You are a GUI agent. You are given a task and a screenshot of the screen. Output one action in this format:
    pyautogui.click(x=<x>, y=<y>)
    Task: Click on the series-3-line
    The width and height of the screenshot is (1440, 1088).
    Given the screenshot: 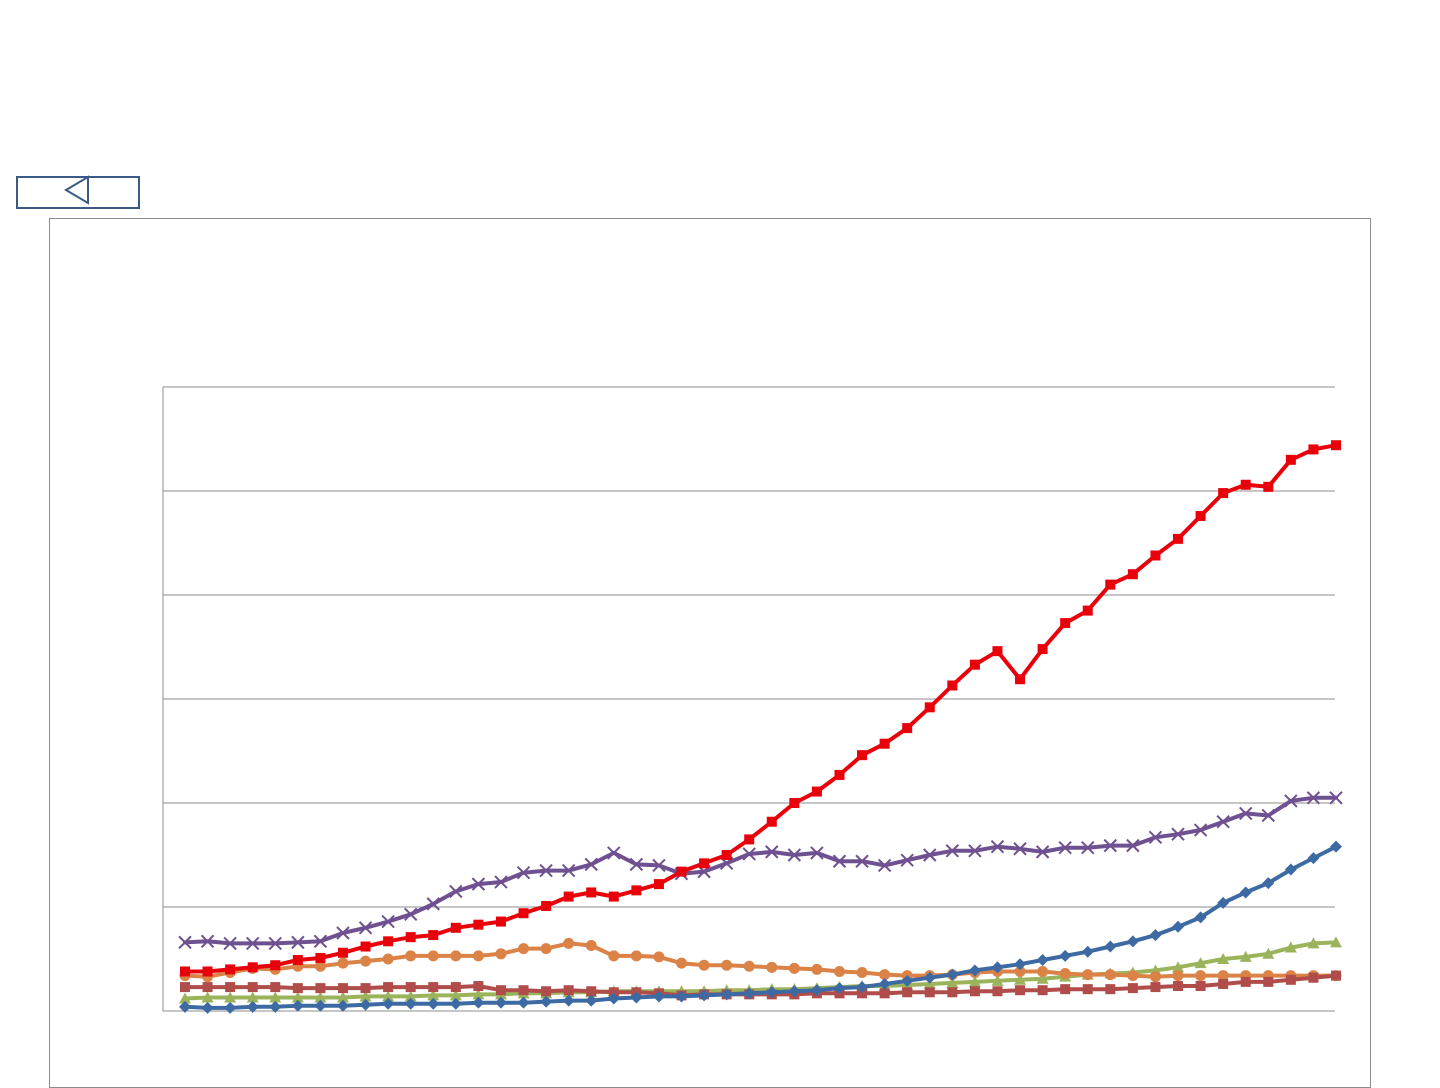 What is the action you would take?
    pyautogui.click(x=760, y=927)
    